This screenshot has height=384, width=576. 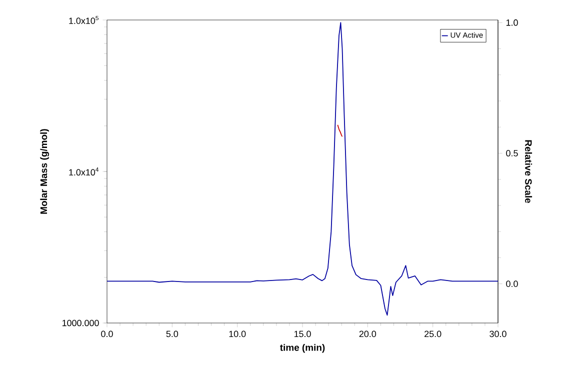 I want to click on x-tick-label: 10.0, so click(x=237, y=334).